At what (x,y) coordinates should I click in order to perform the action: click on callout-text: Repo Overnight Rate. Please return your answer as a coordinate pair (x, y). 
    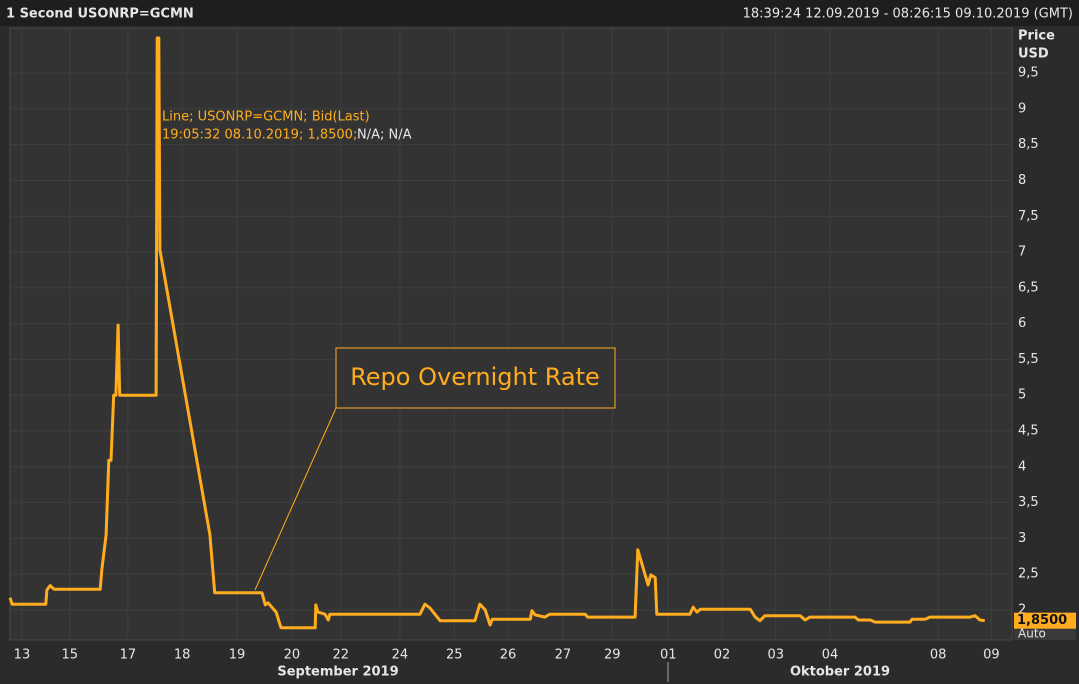
    Looking at the image, I should click on (475, 377).